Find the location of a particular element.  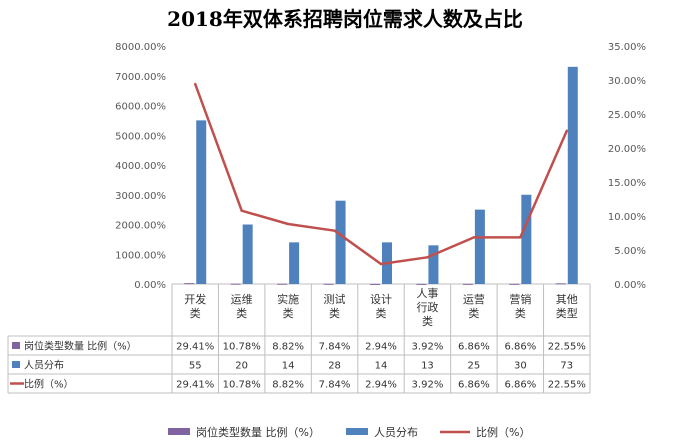

left-axis-tick: 7000.00% is located at coordinates (140, 77).